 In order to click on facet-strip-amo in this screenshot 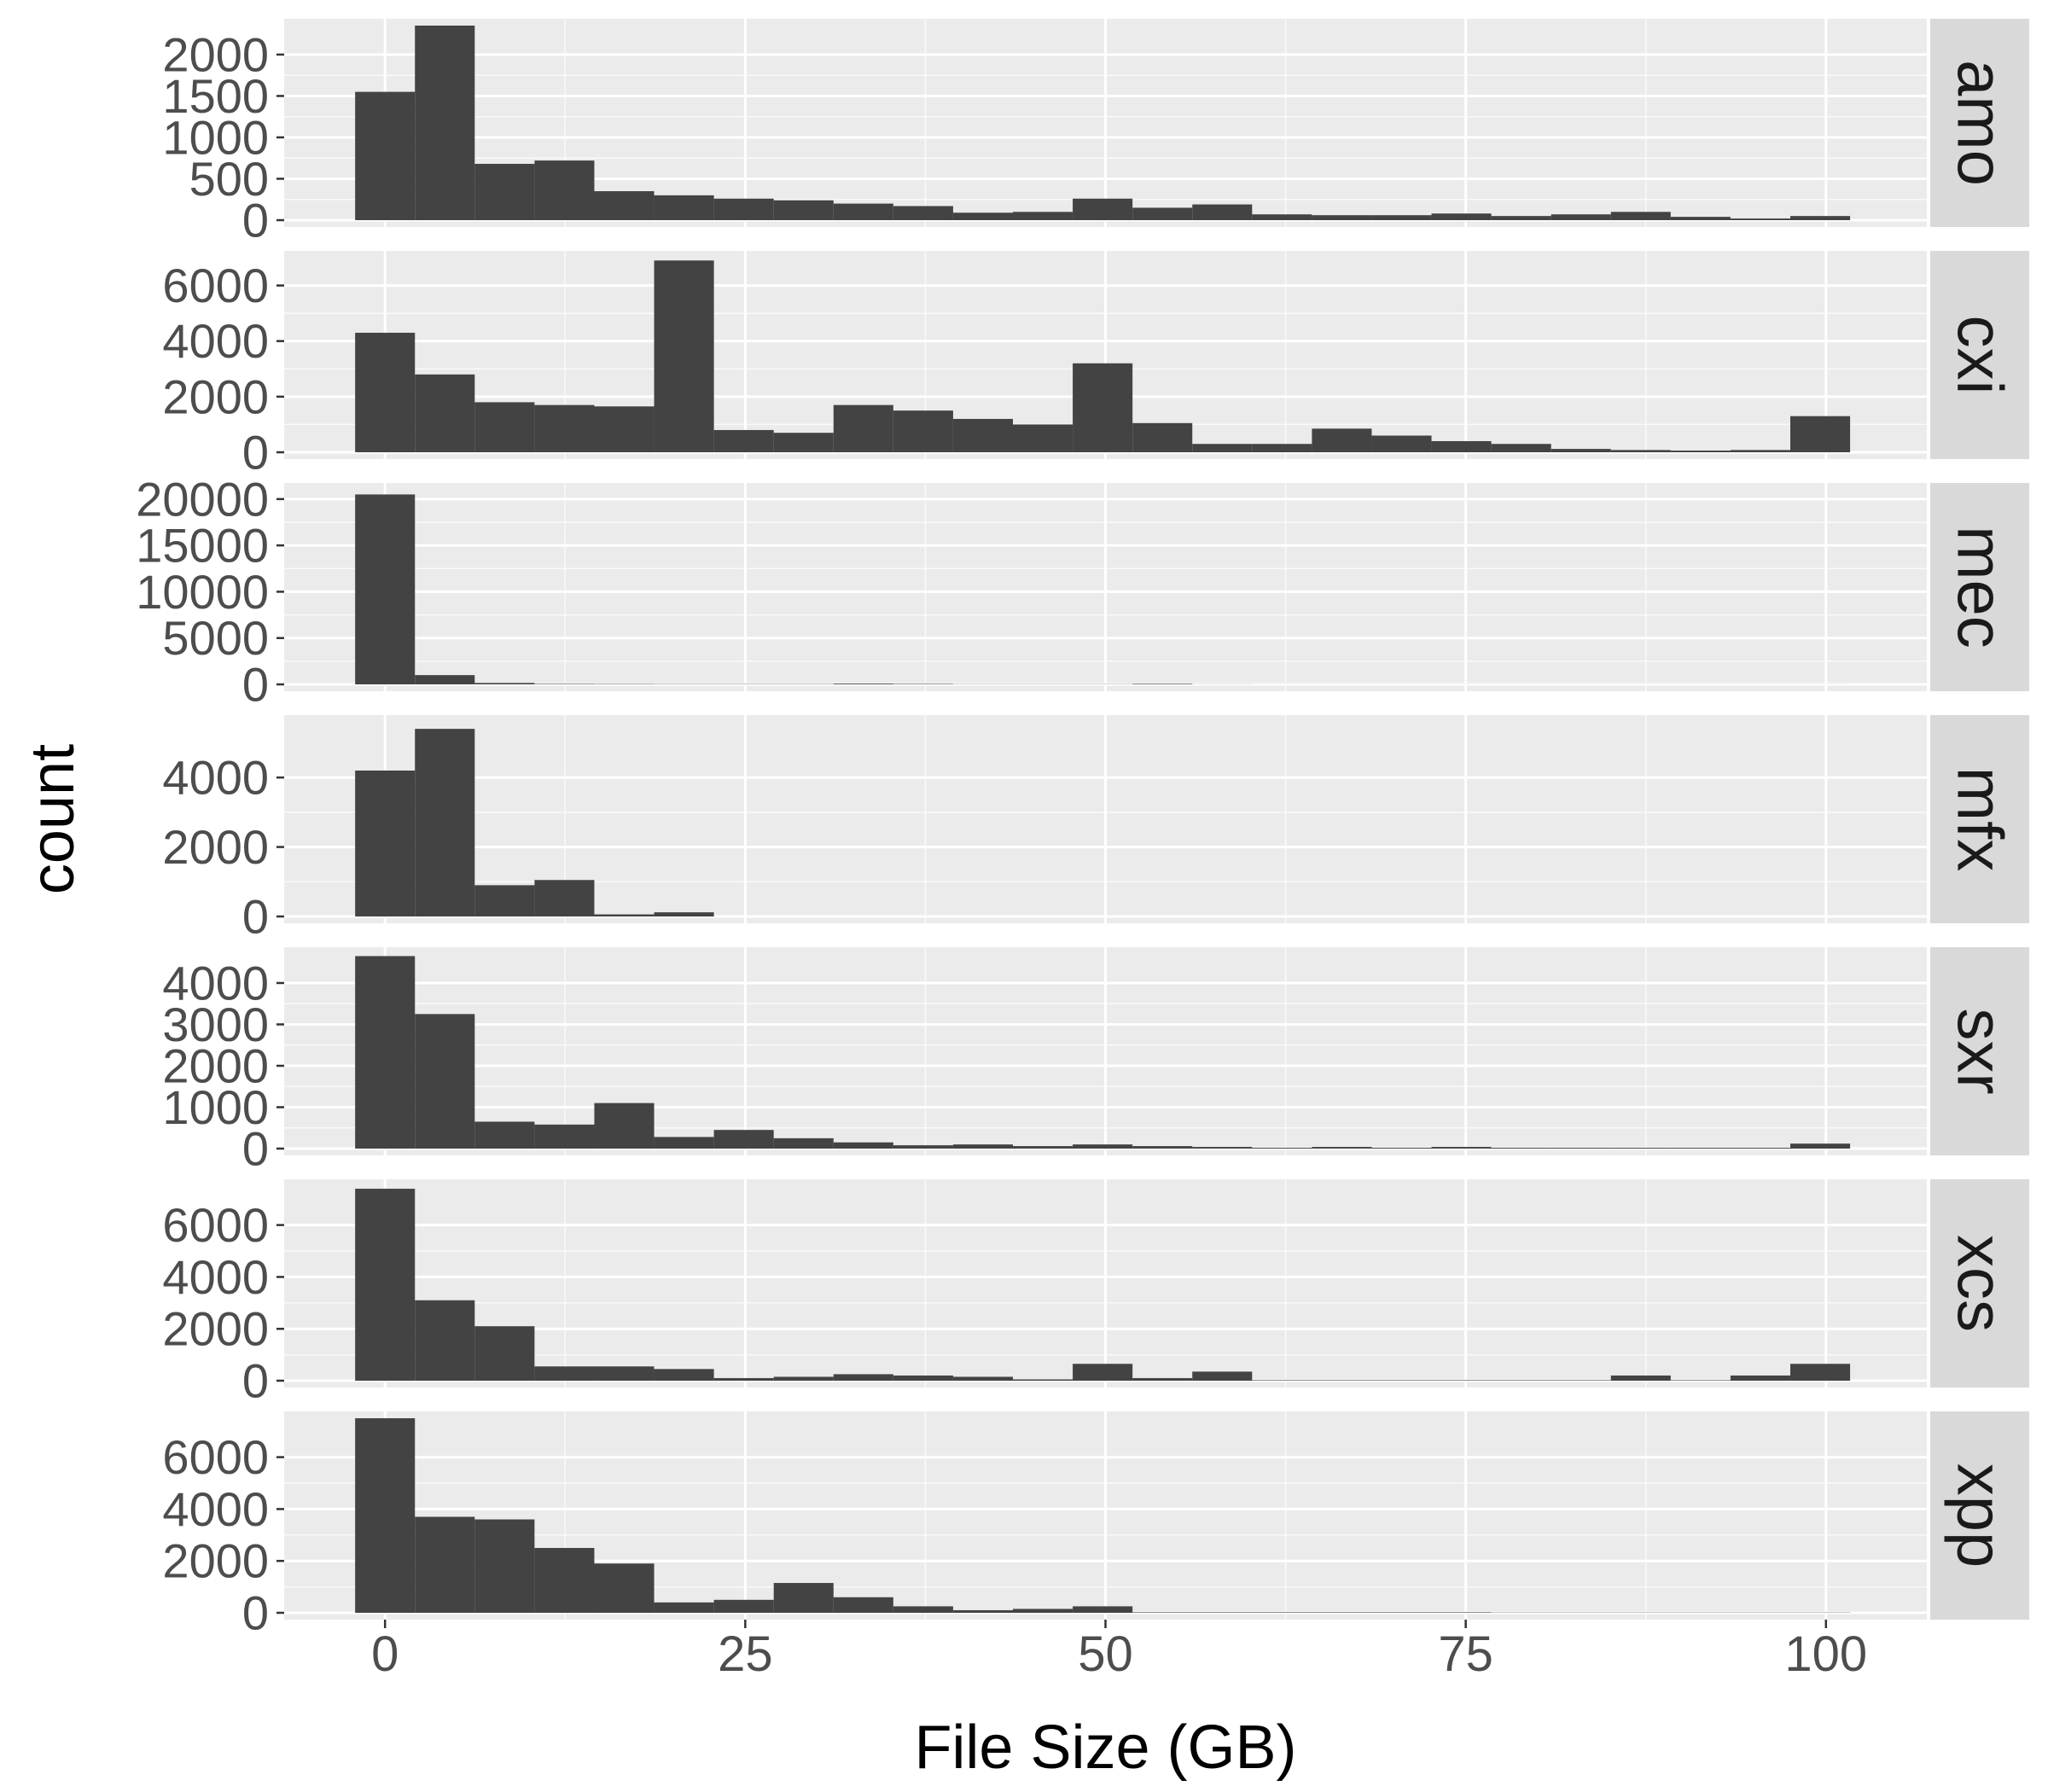, I will do `click(1980, 123)`.